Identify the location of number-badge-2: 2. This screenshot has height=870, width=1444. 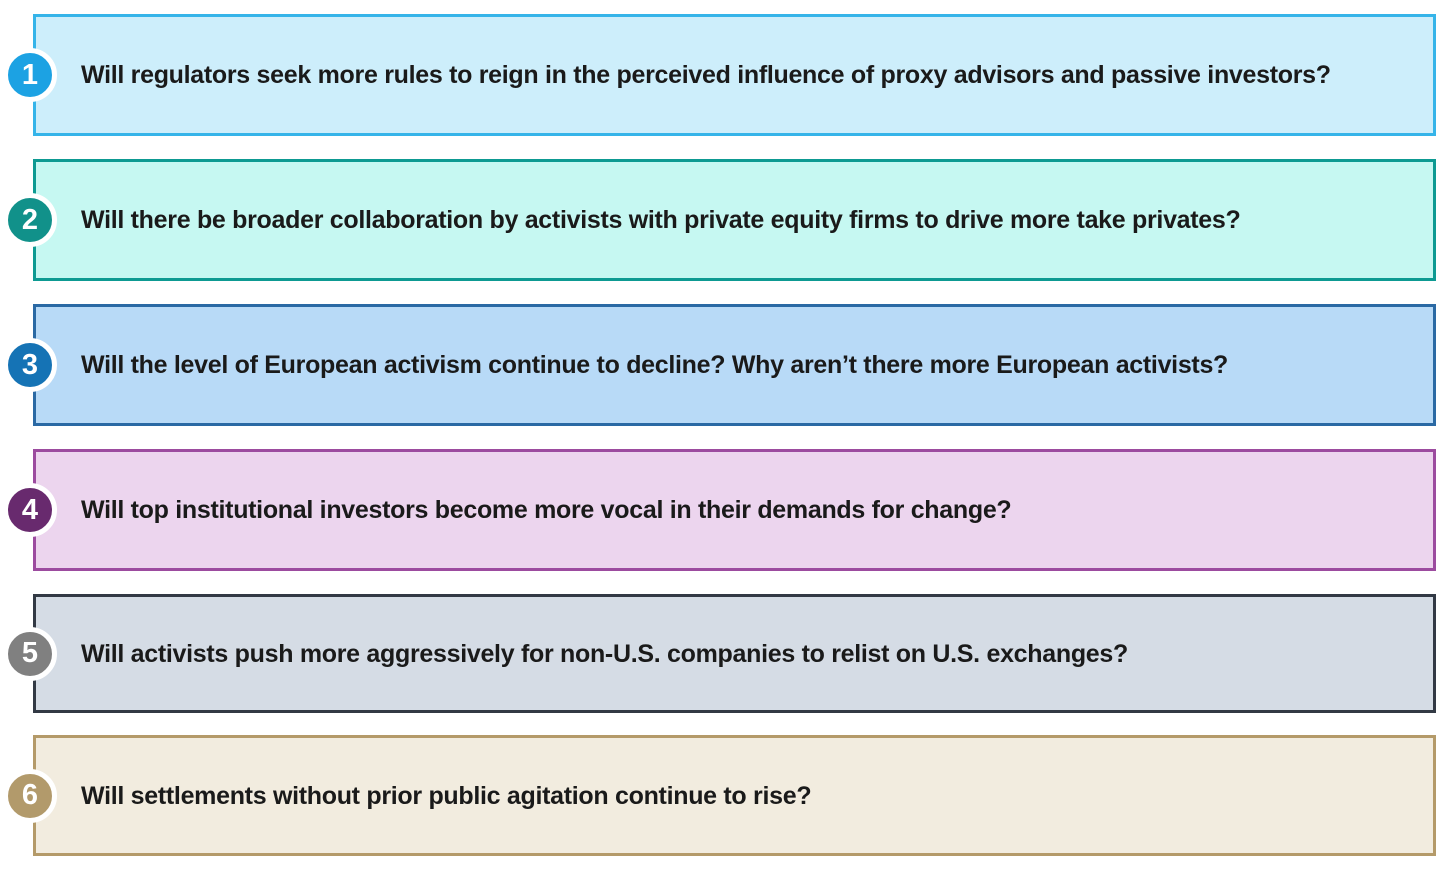
(30, 220).